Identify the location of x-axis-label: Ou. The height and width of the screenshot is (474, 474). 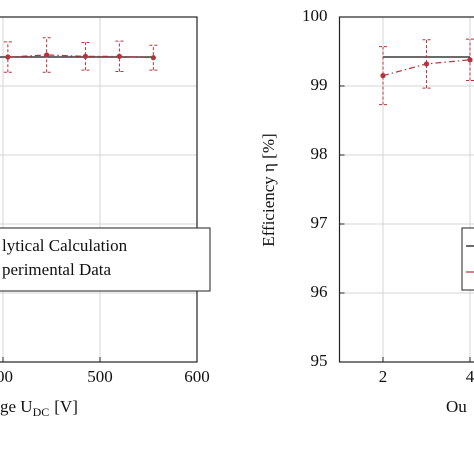
(456, 406).